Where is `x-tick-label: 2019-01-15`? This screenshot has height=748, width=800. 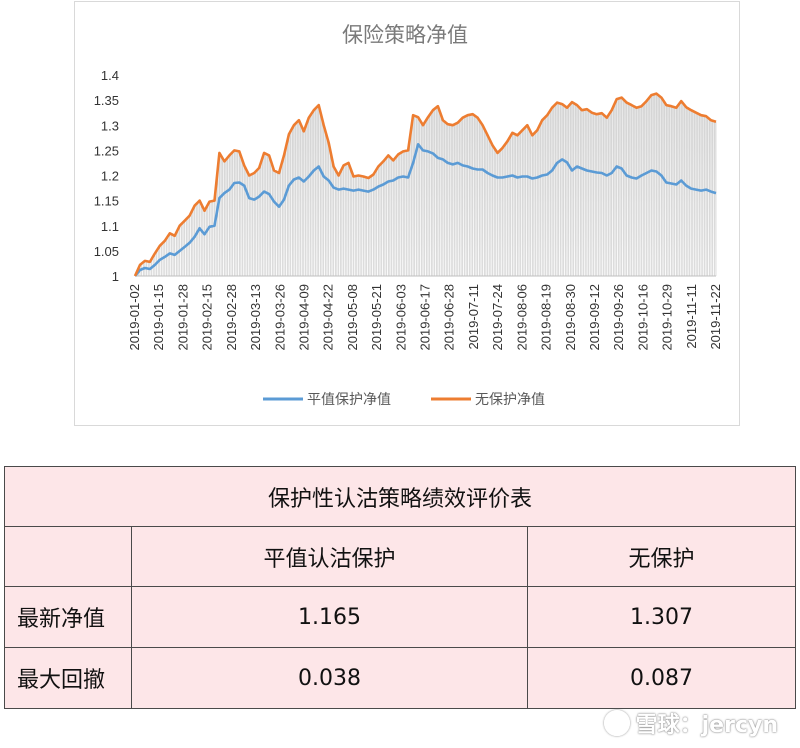 x-tick-label: 2019-01-15 is located at coordinates (158, 317).